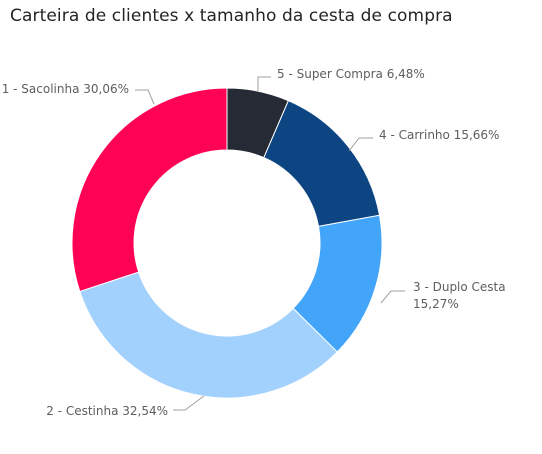 This screenshot has height=454, width=542. I want to click on data-label-value: 15,27%, so click(436, 304).